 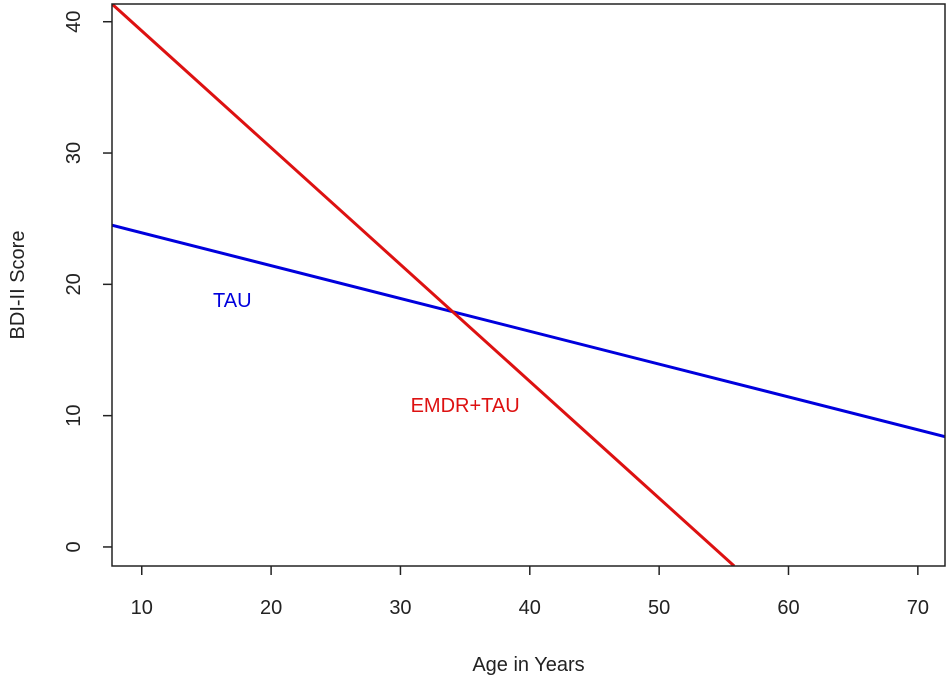 What do you see at coordinates (74, 546) in the screenshot?
I see `y-tick-label: 0` at bounding box center [74, 546].